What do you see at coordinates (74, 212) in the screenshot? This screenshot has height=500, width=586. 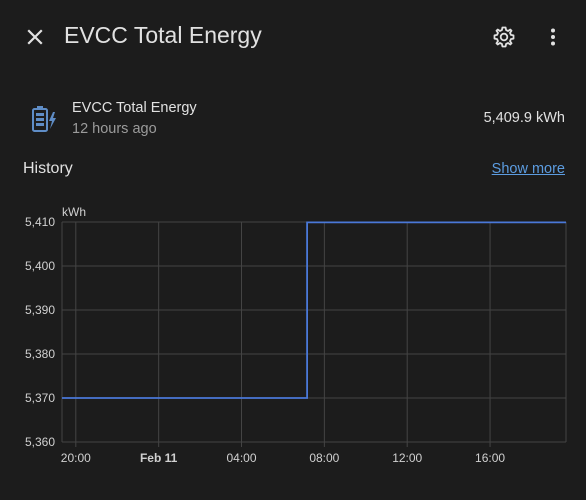 I see `y-unit-label: kWh` at bounding box center [74, 212].